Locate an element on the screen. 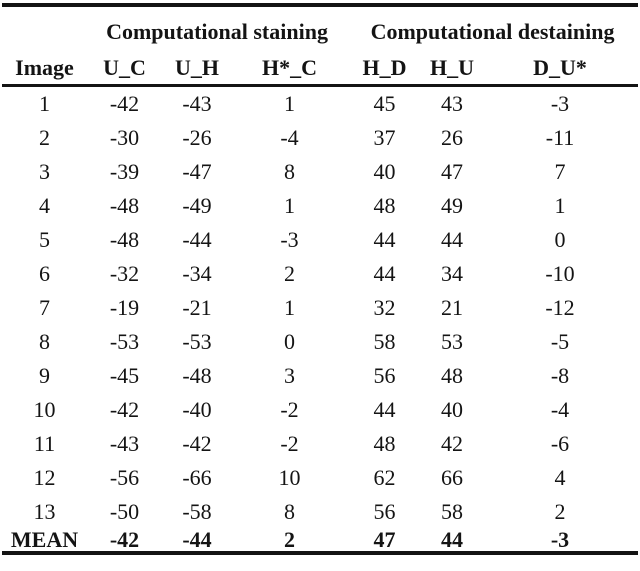 The height and width of the screenshot is (571, 640). cell: 8 is located at coordinates (290, 171).